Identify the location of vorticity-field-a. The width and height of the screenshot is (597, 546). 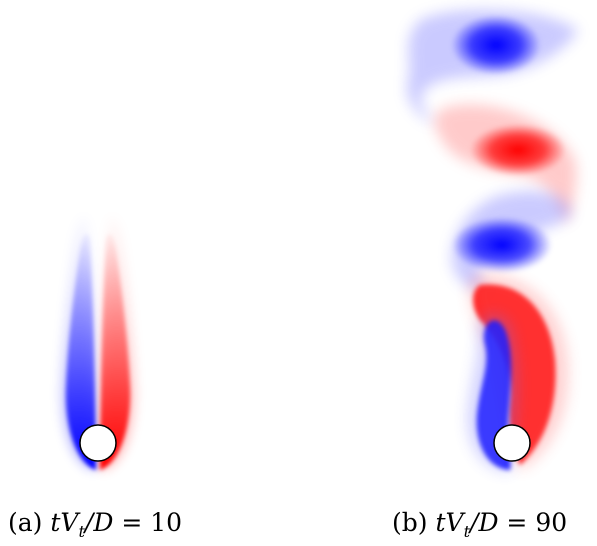
(98, 342).